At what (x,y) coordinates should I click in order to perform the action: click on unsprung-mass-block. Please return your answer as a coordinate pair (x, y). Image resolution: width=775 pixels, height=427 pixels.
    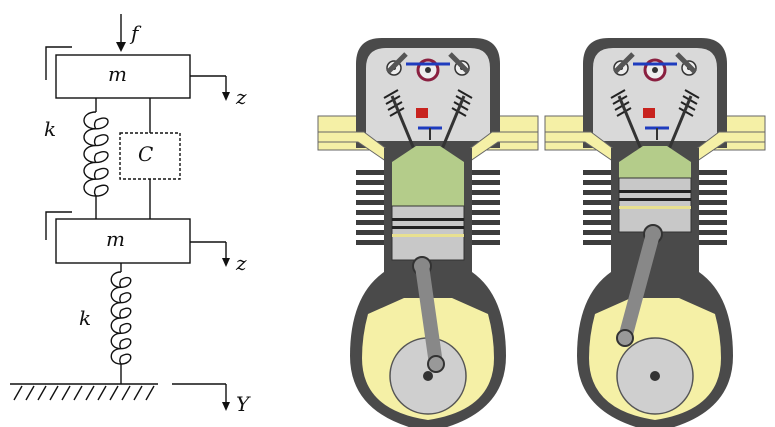
    Looking at the image, I should click on (123, 241).